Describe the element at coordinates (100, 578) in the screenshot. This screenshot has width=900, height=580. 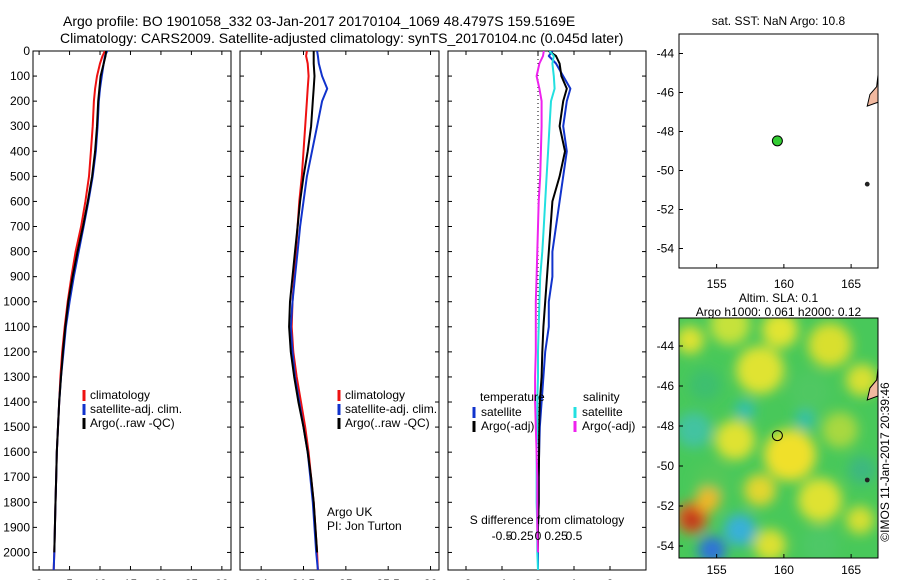
I see `temperature-x-tick-label: 10` at that location.